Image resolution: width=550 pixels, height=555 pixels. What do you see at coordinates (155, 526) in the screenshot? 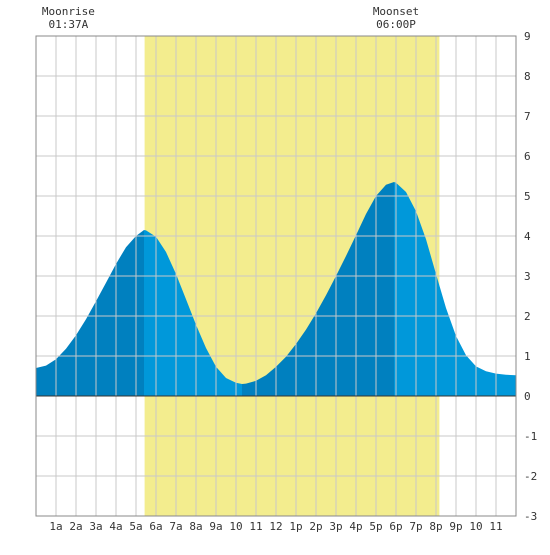
I see `x-tick-label: 6a` at bounding box center [155, 526].